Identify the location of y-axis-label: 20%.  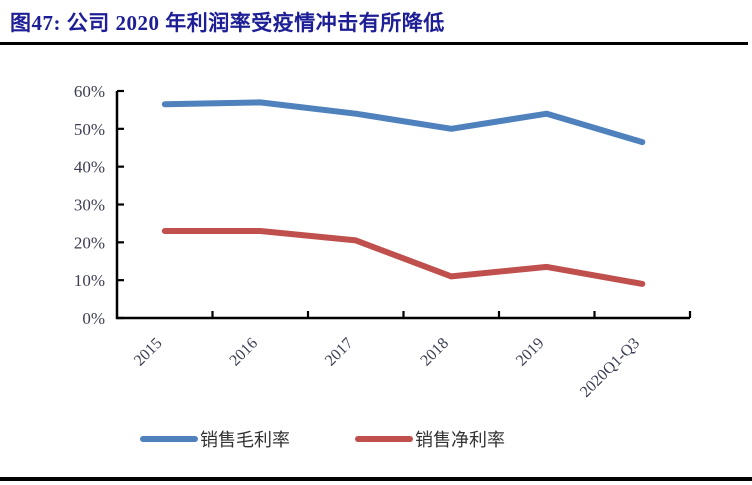
(89, 242).